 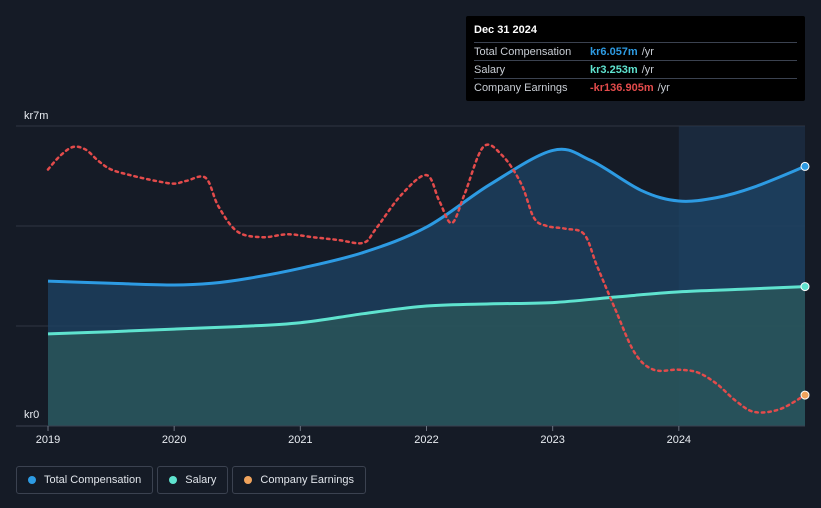 What do you see at coordinates (805, 280) in the screenshot?
I see `end-markers` at bounding box center [805, 280].